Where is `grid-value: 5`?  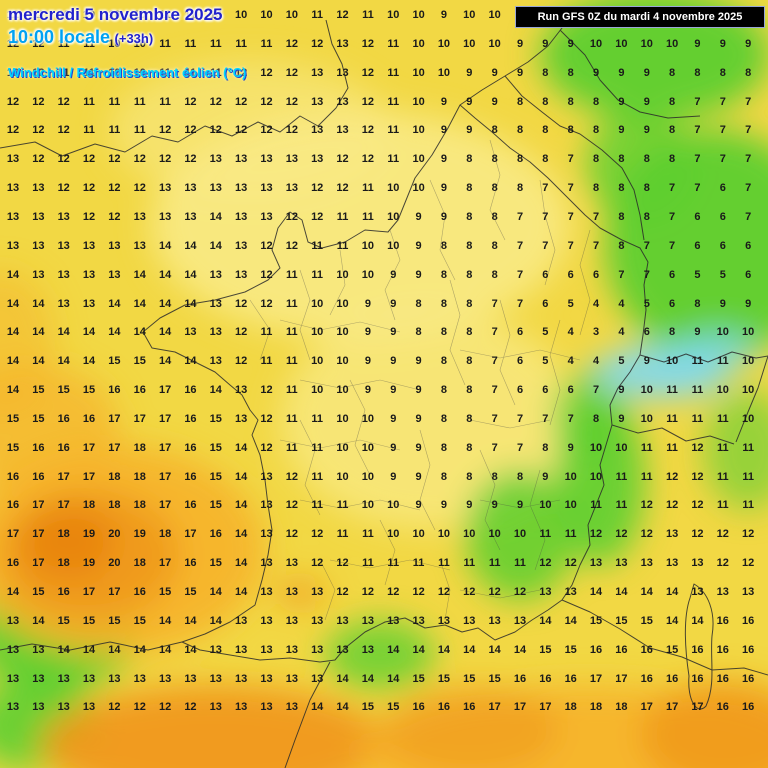
grid-value: 5 is located at coordinates (646, 303).